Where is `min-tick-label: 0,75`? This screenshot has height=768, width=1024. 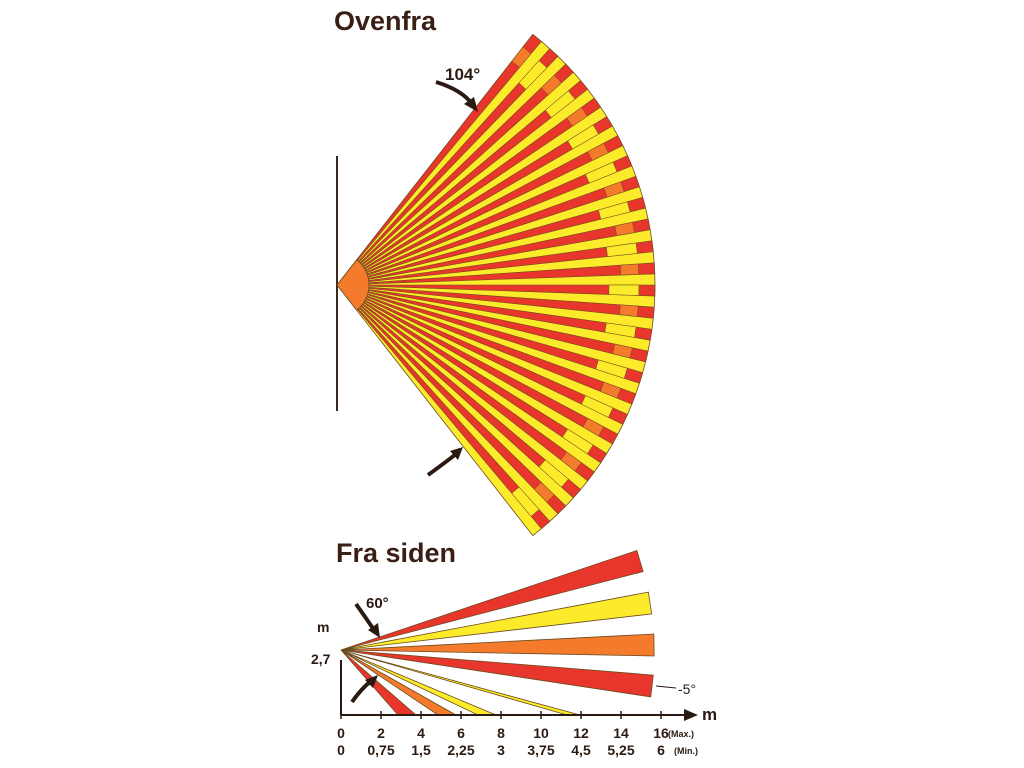 min-tick-label: 0,75 is located at coordinates (380, 750).